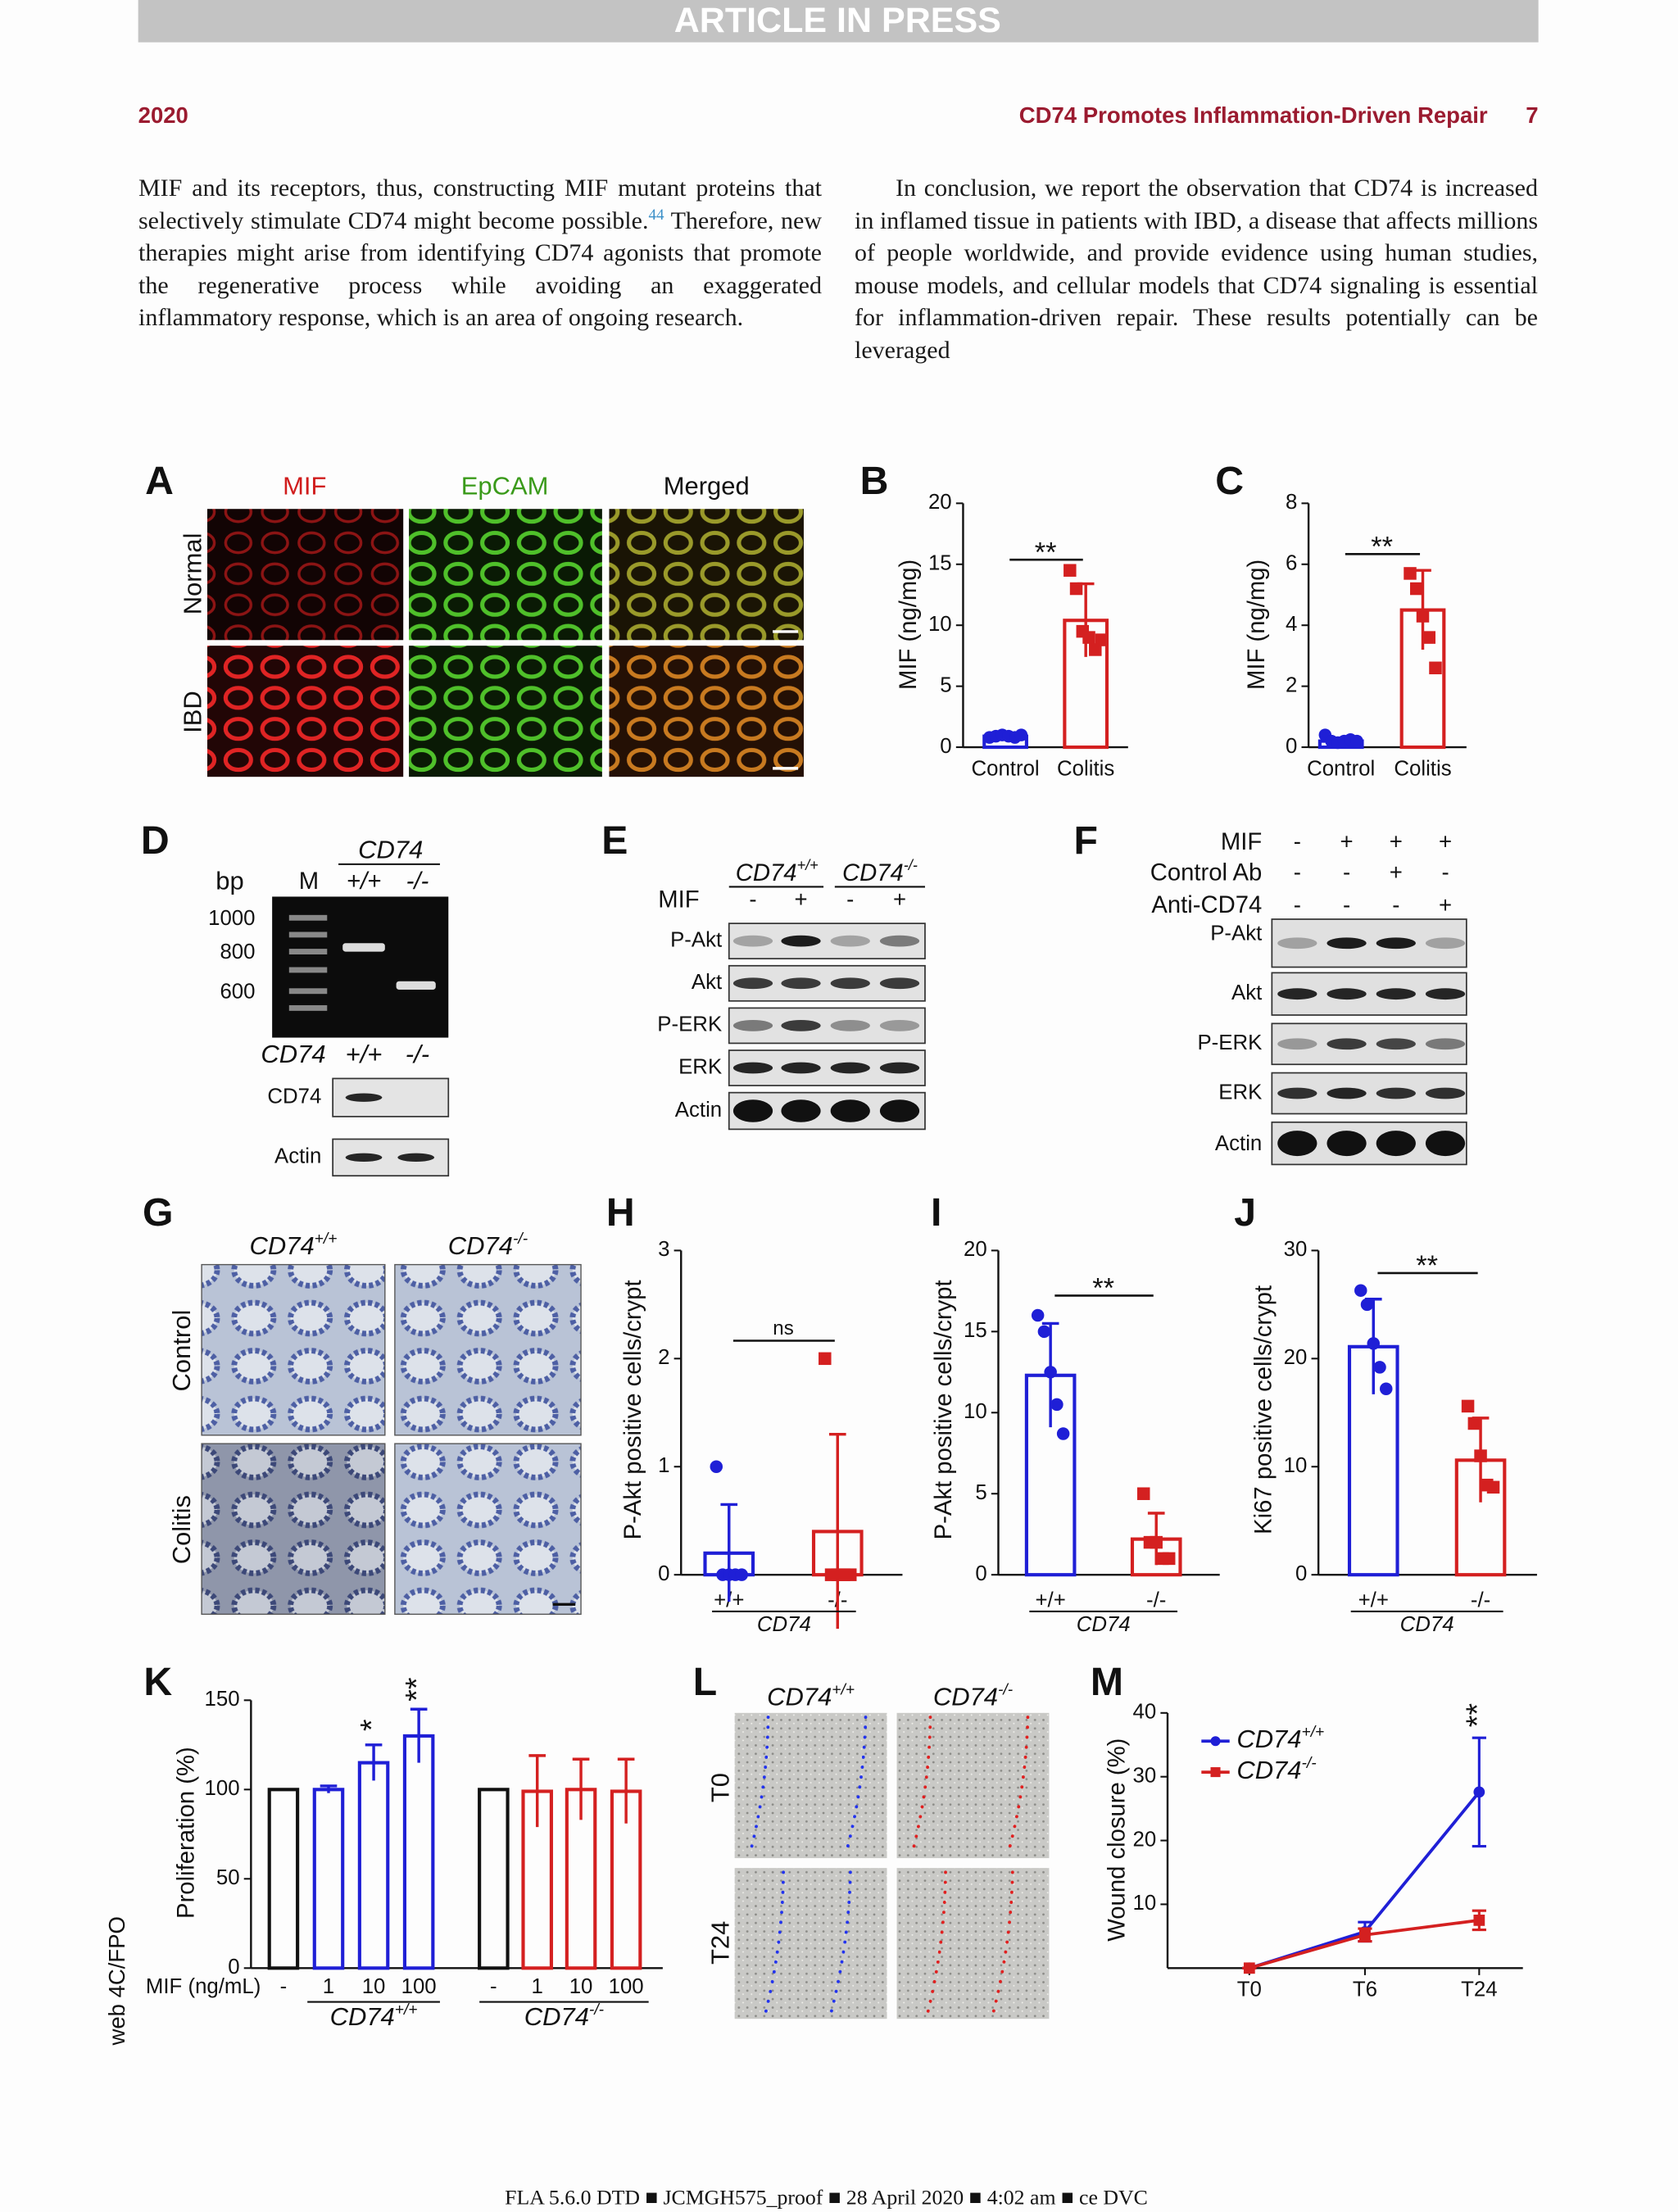 Image resolution: width=1678 pixels, height=2212 pixels. What do you see at coordinates (620, 1212) in the screenshot?
I see `panel-letter: H` at bounding box center [620, 1212].